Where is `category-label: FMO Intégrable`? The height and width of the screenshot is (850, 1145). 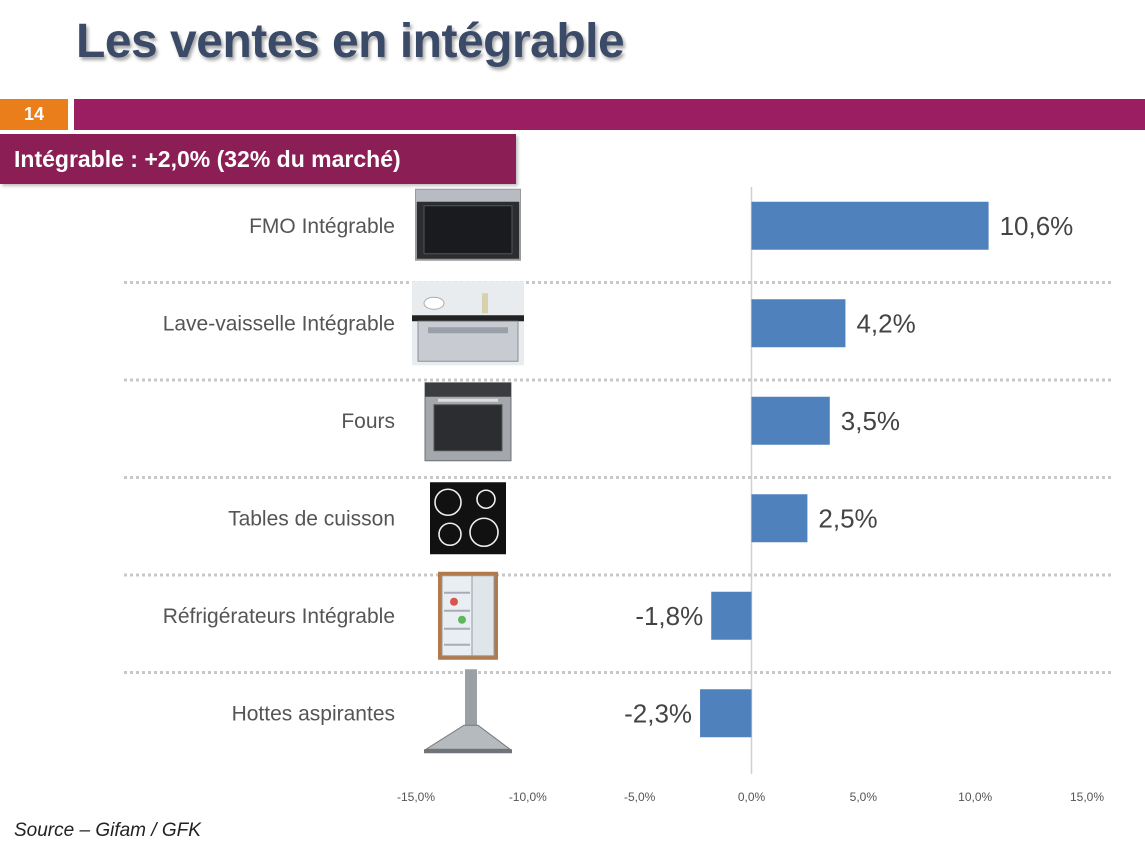
category-label: FMO Intégrable is located at coordinates (322, 226).